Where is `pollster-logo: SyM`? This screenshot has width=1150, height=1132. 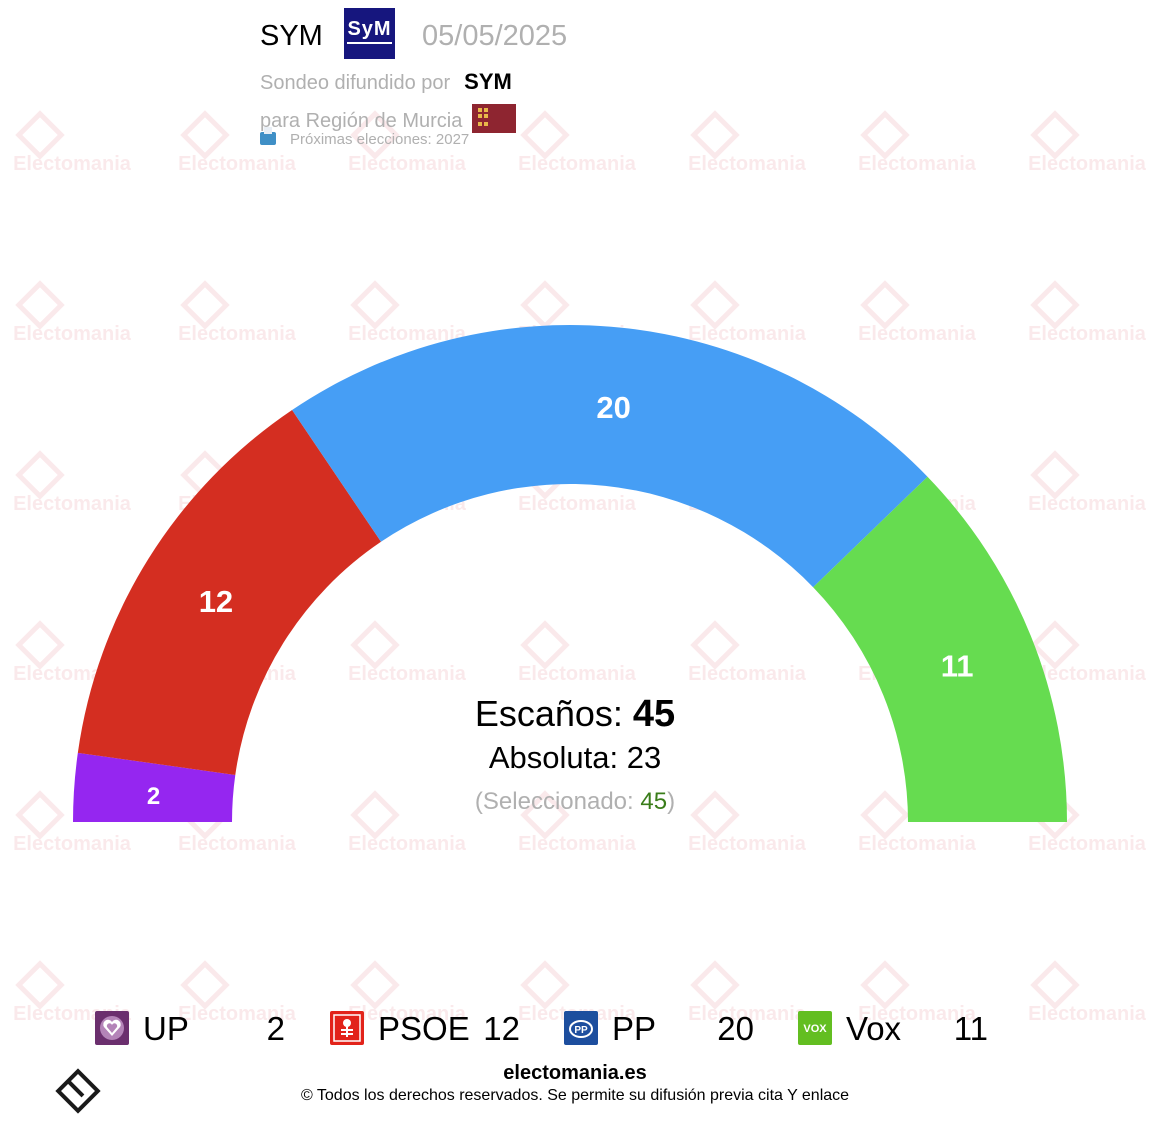 pollster-logo: SyM is located at coordinates (369, 33).